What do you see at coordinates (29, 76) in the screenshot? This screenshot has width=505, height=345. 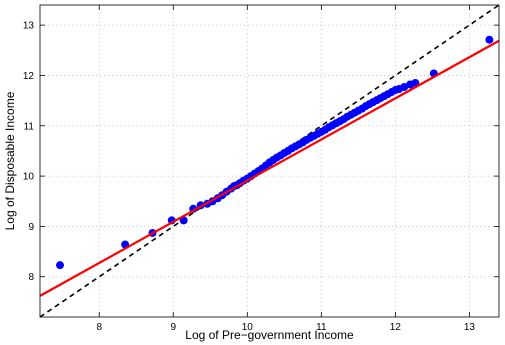 I see `y-tick-label: 12` at bounding box center [29, 76].